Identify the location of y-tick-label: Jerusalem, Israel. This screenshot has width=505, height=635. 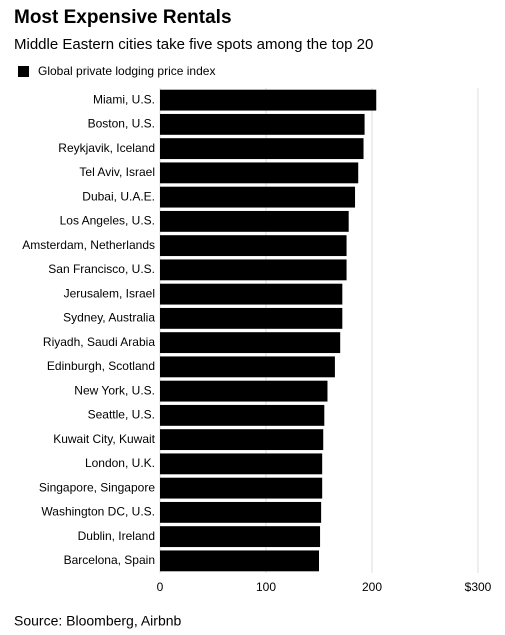
(109, 293).